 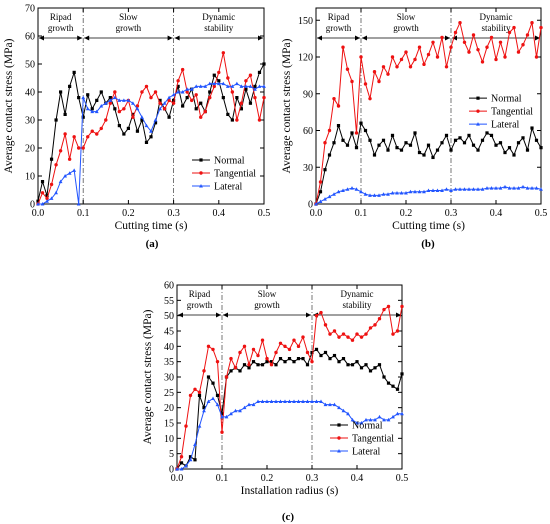 I want to click on panel-b-legend-label-tangential: Tangential, so click(x=512, y=112).